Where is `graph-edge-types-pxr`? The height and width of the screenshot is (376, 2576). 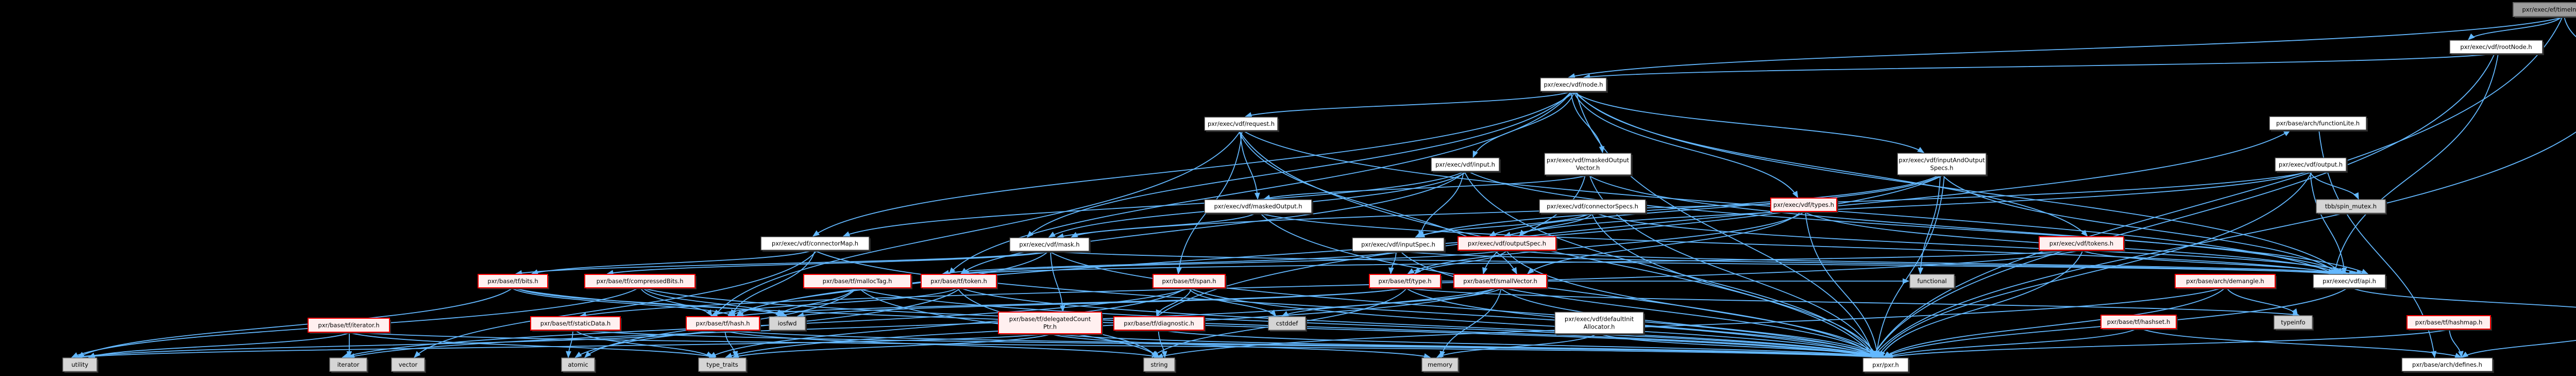
graph-edge-types-pxr is located at coordinates (1841, 284).